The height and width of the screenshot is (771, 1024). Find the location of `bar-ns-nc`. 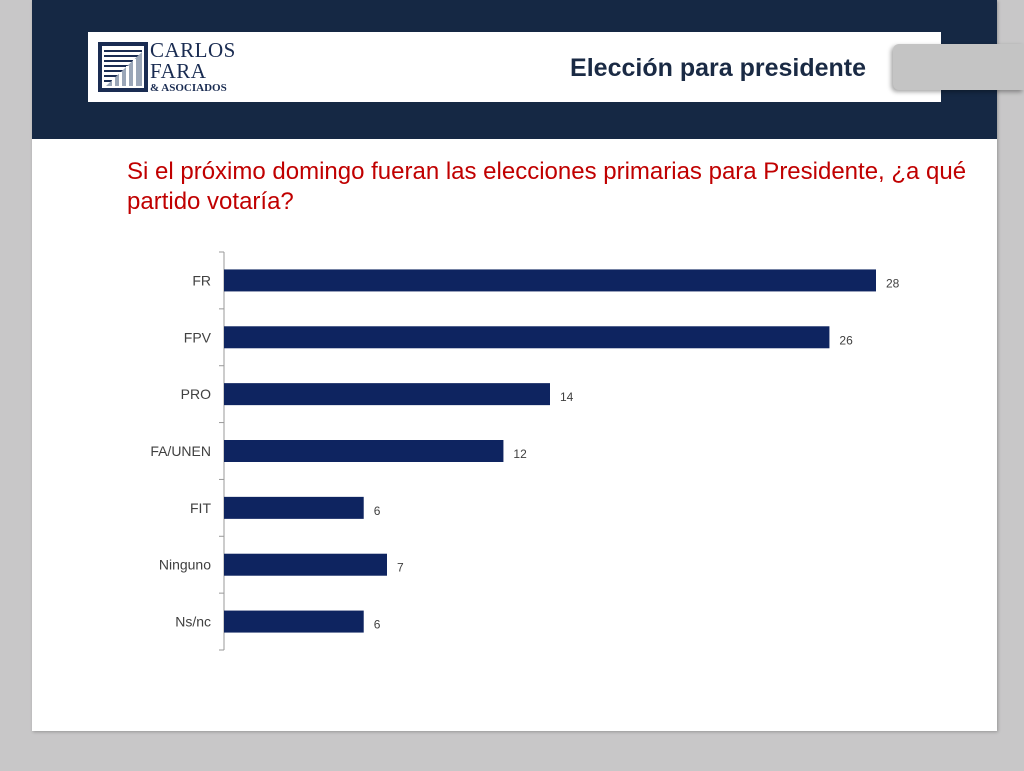

bar-ns-nc is located at coordinates (294, 621).